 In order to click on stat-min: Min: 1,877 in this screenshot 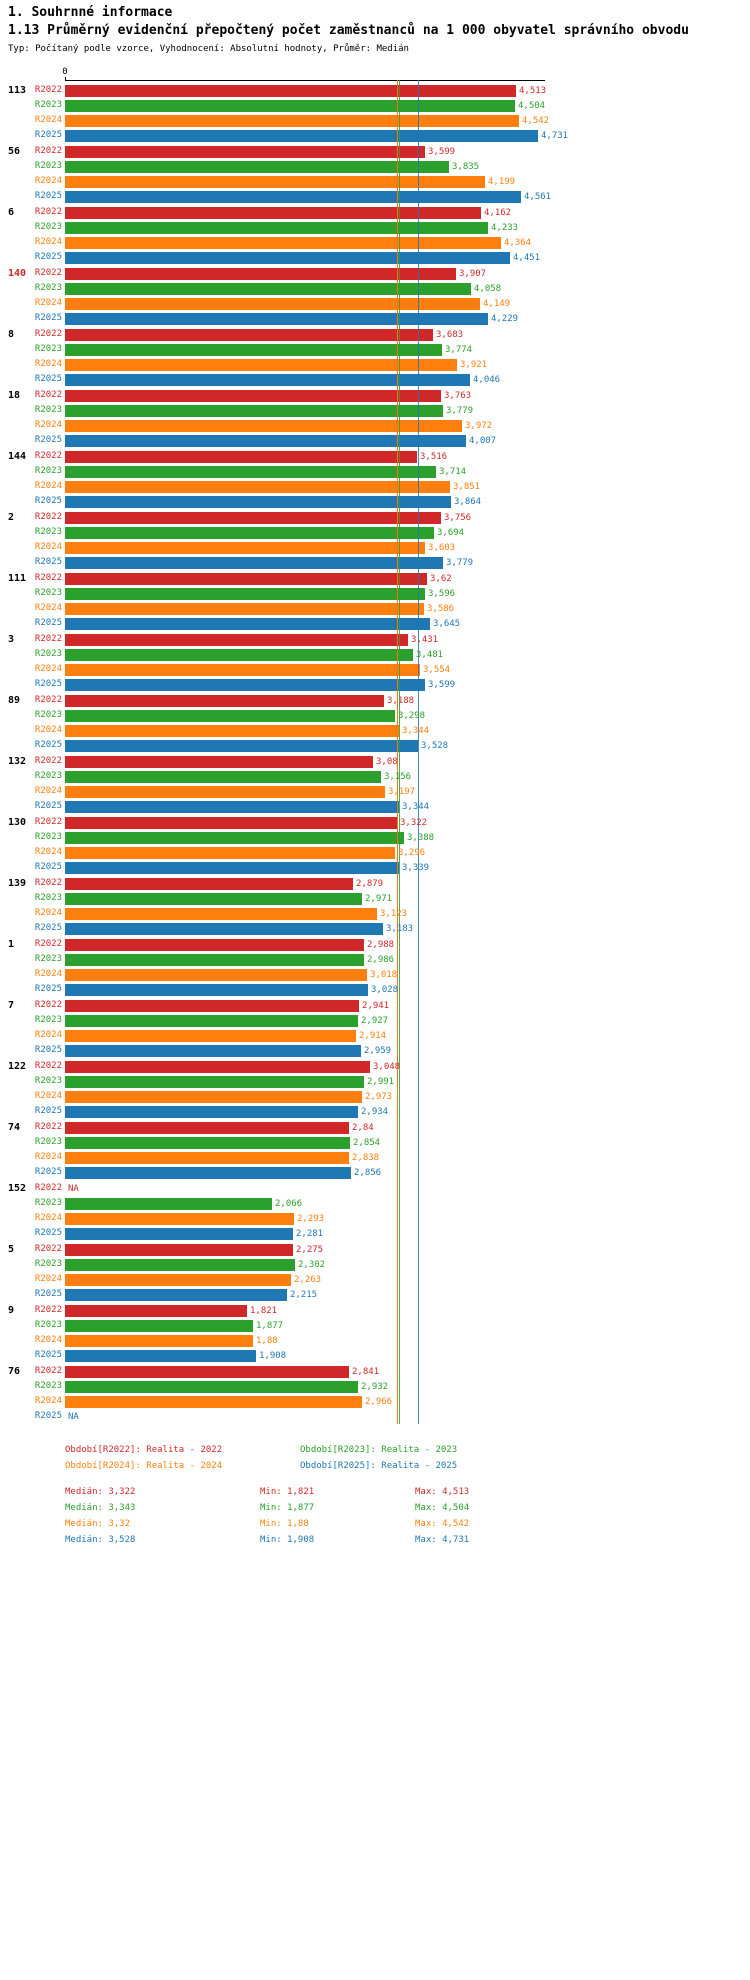, I will do `click(287, 1508)`.